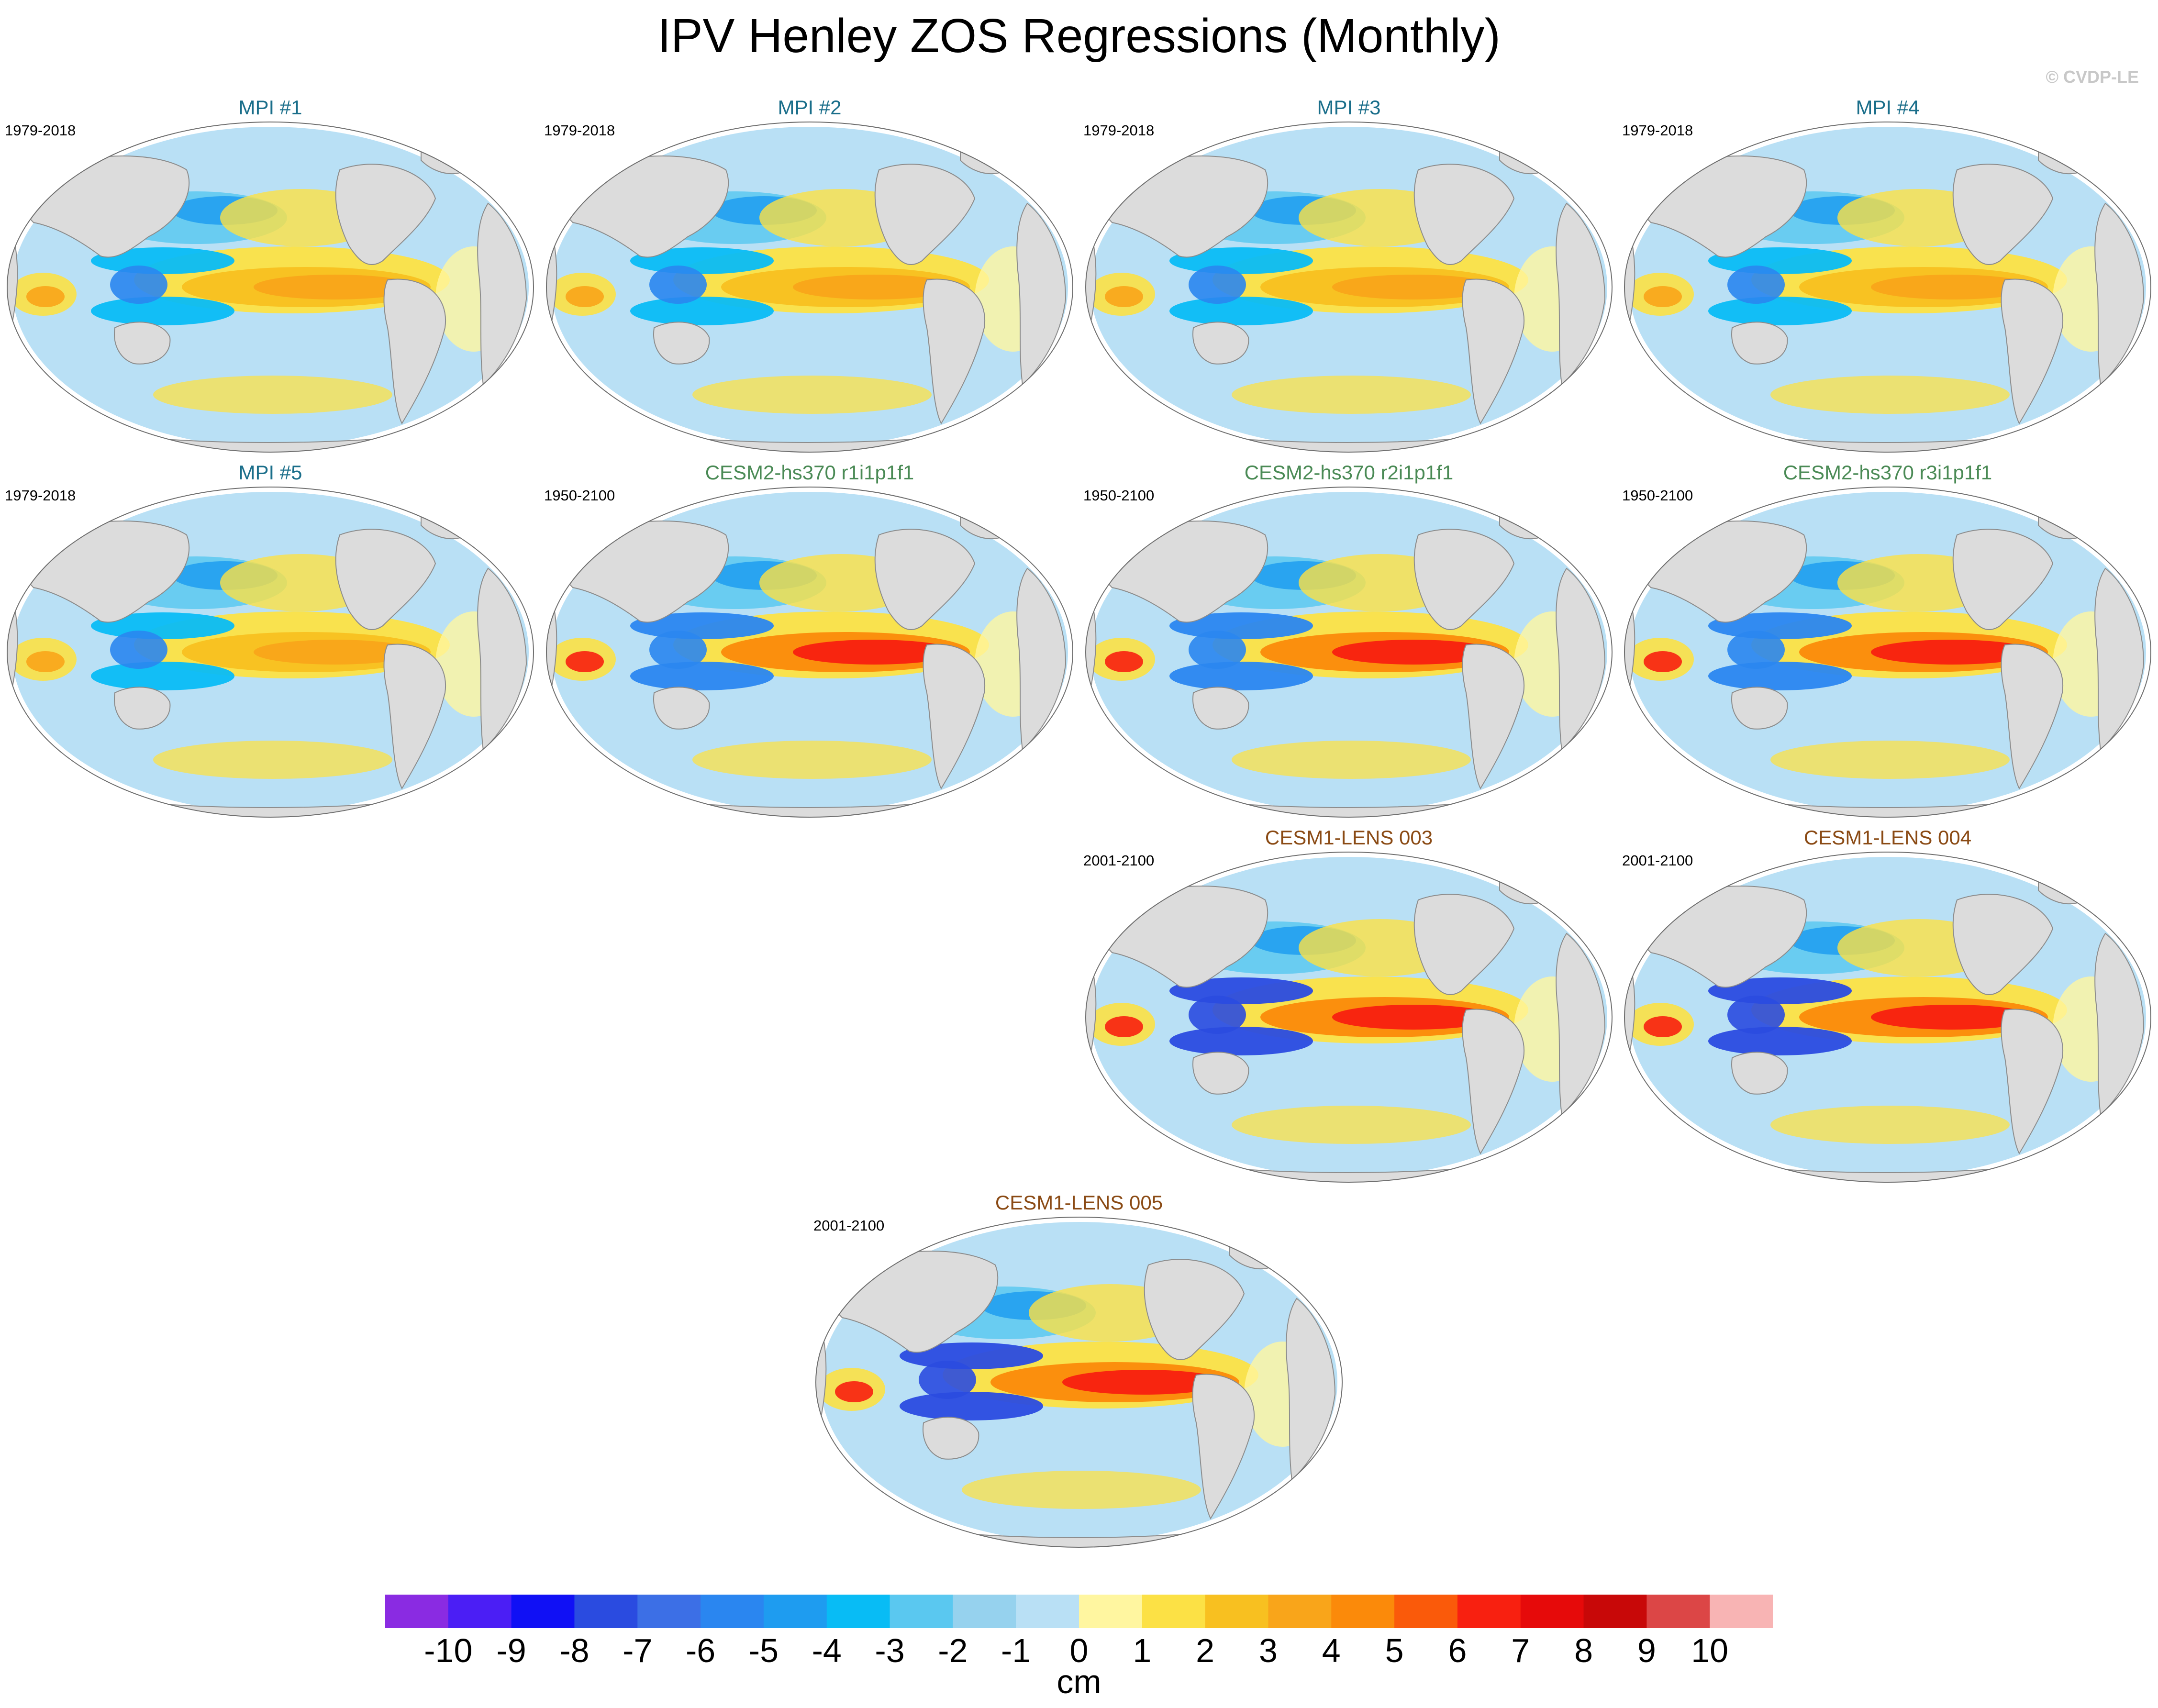  I want to click on colorbar-tick-label: 10, so click(1710, 1651).